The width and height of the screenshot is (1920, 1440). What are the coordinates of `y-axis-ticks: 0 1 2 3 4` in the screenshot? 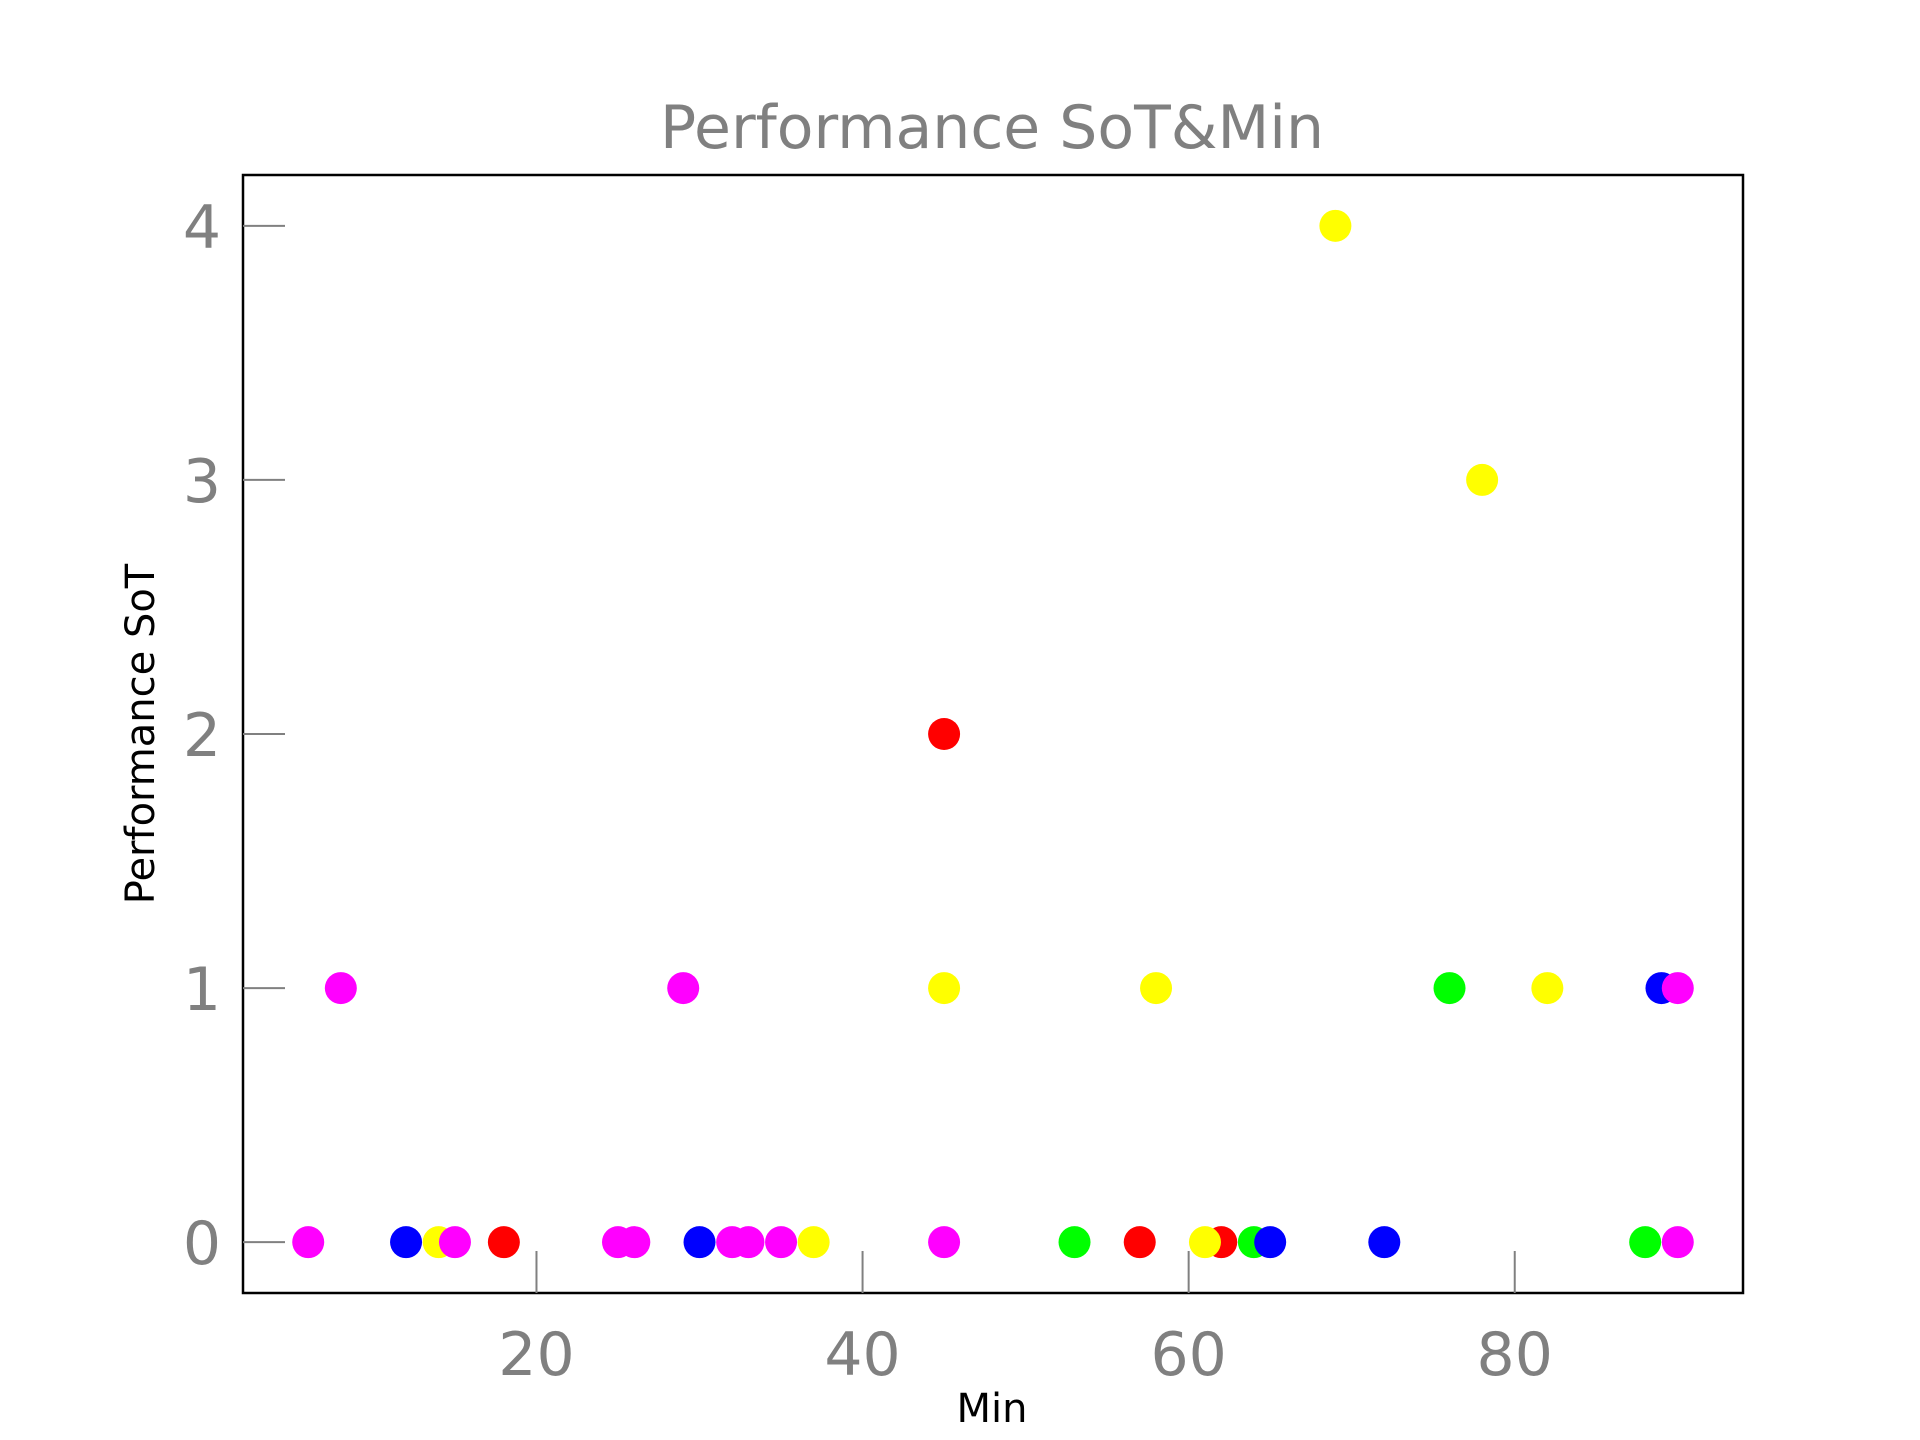 It's located at (234, 736).